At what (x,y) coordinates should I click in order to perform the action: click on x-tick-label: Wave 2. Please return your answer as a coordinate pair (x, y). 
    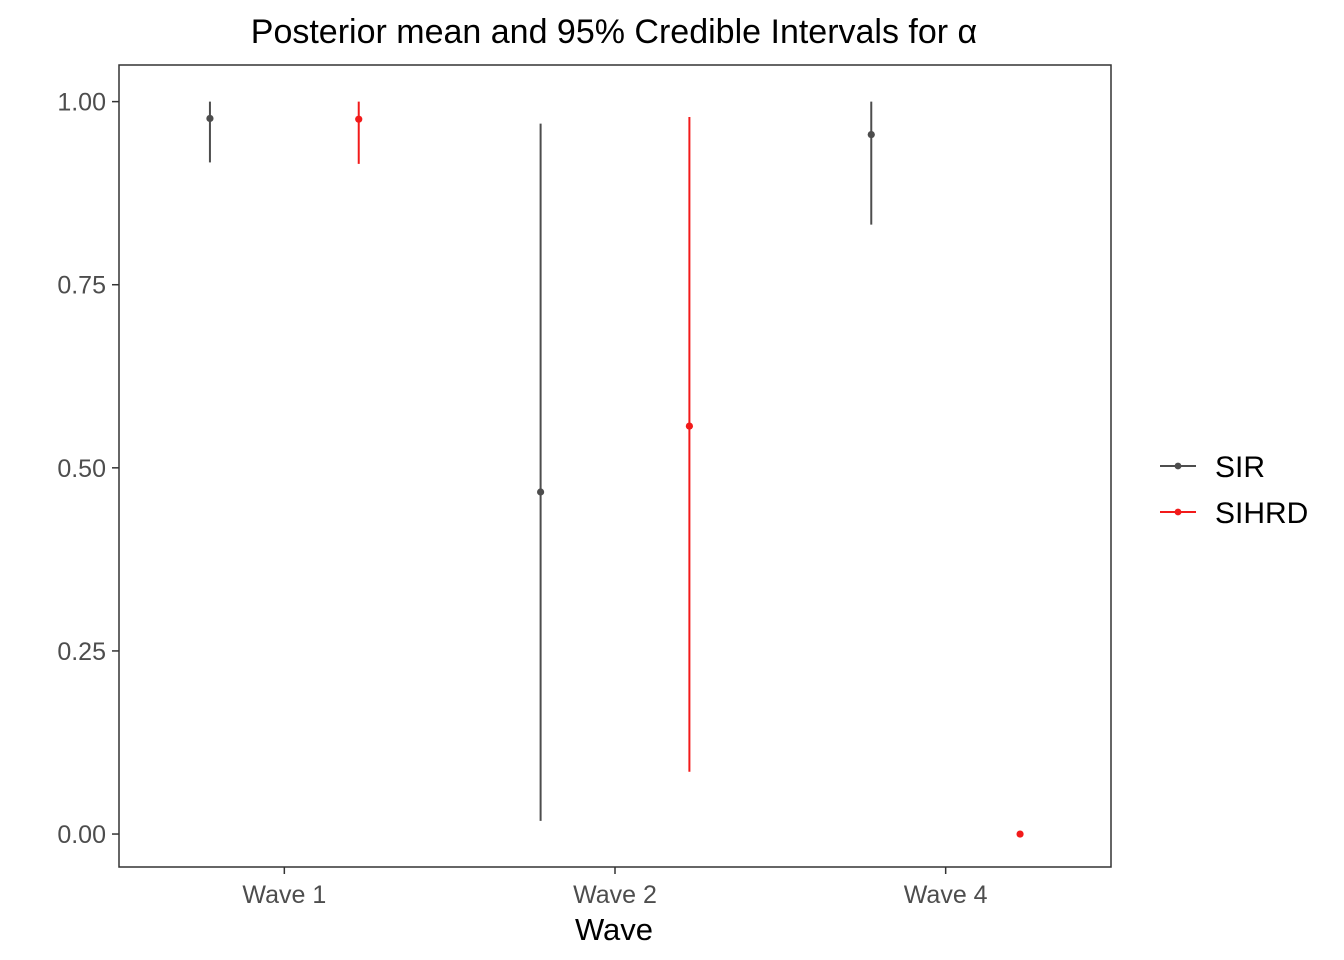
    Looking at the image, I should click on (615, 895).